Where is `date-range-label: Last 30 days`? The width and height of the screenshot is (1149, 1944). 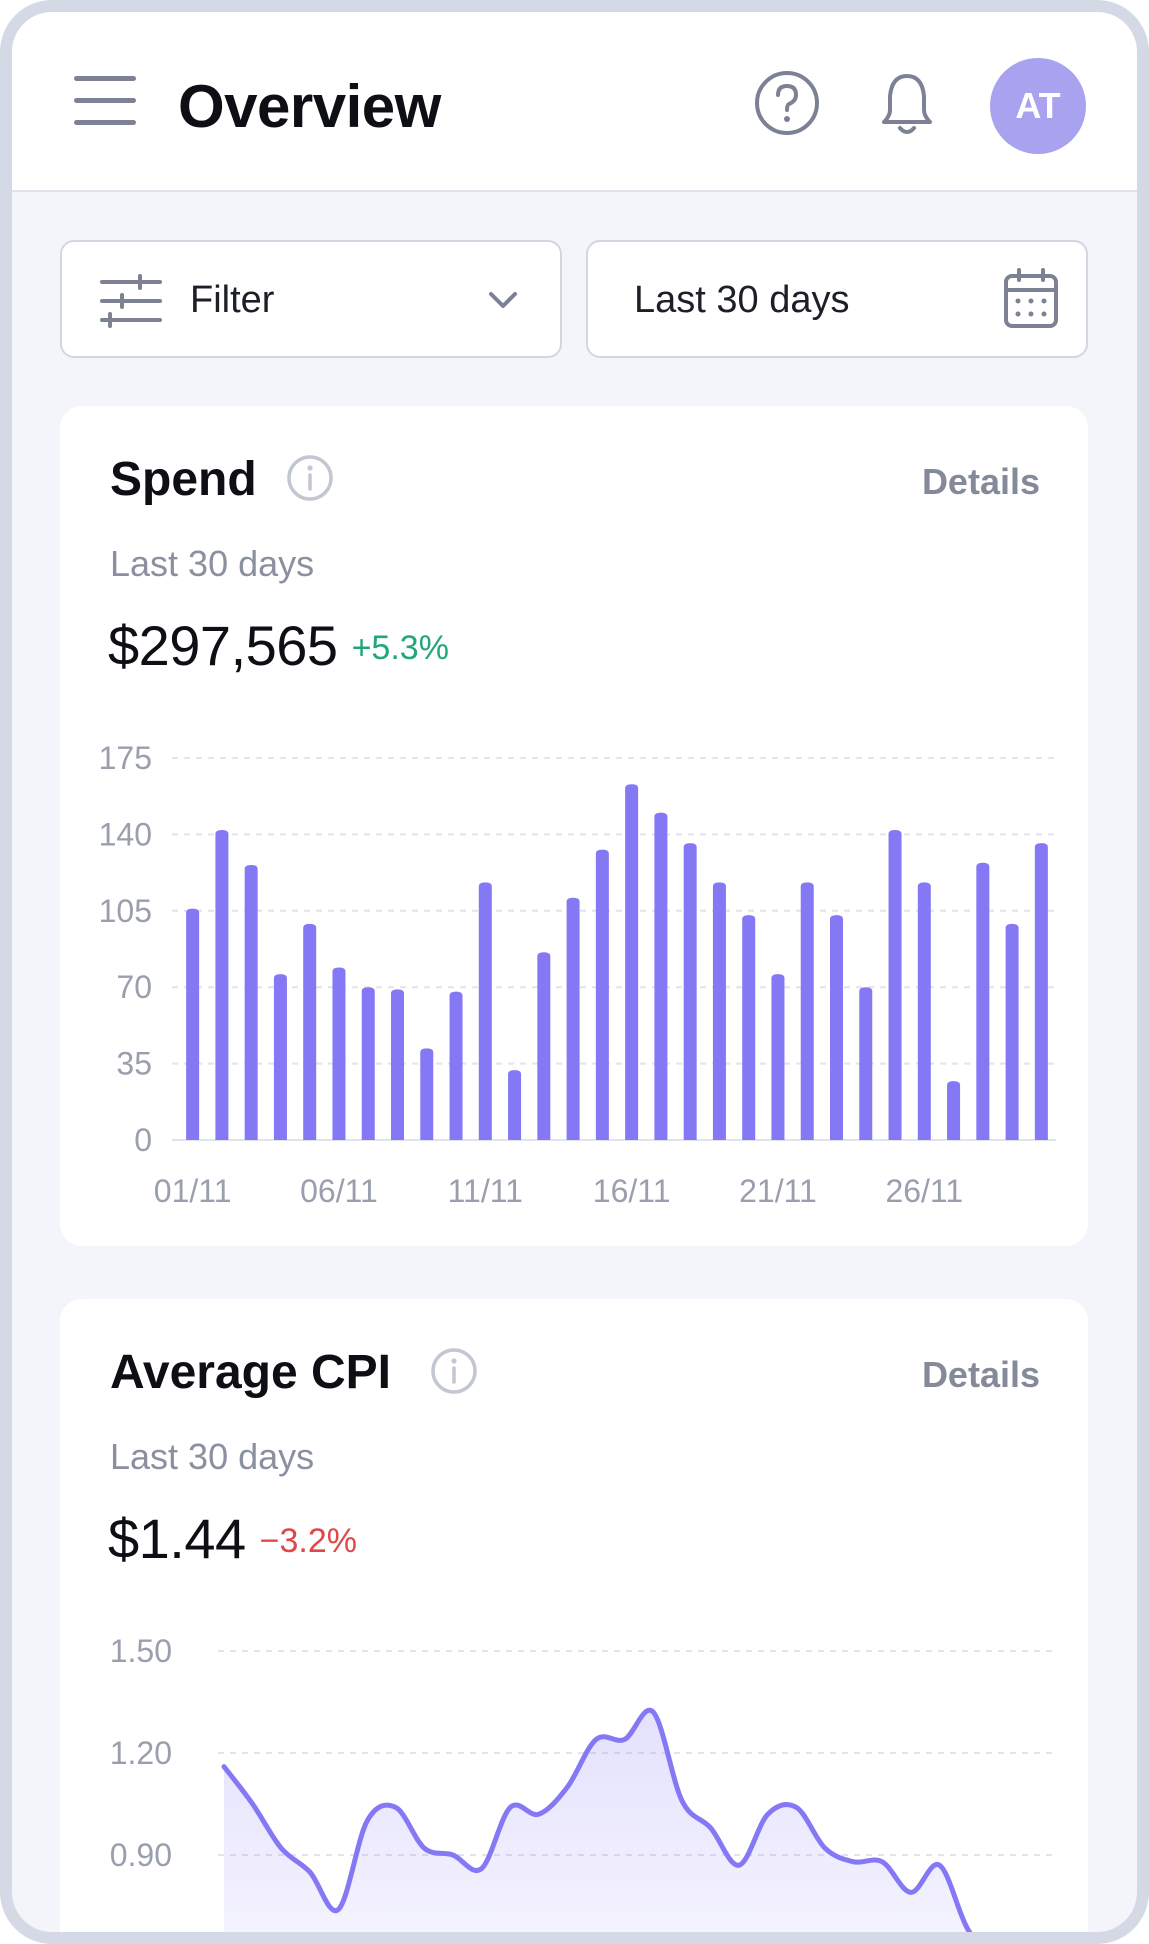
date-range-label: Last 30 days is located at coordinates (742, 300).